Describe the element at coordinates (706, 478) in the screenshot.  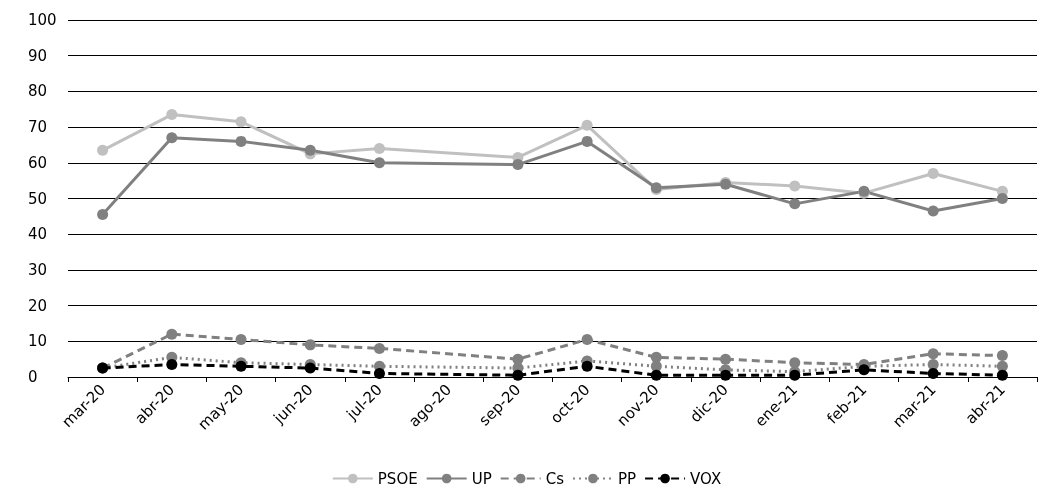
I see `legend-label: VOX` at that location.